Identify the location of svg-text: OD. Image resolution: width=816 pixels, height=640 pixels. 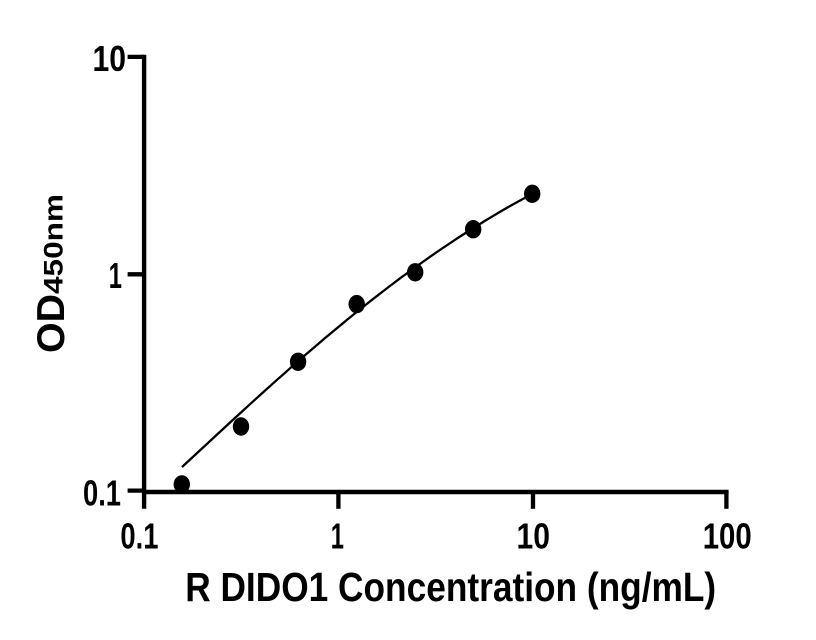
(51, 323).